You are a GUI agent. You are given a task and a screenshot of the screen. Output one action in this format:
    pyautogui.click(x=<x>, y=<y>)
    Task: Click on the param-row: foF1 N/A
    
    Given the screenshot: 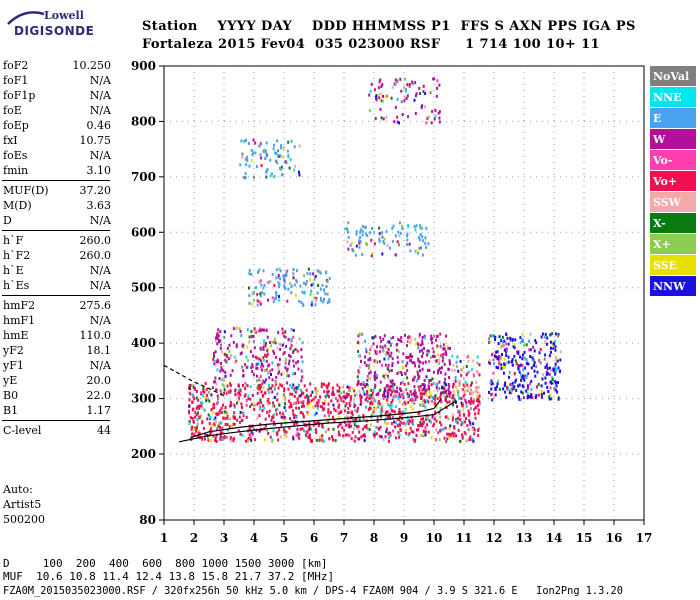 What is the action you would take?
    pyautogui.click(x=57, y=80)
    